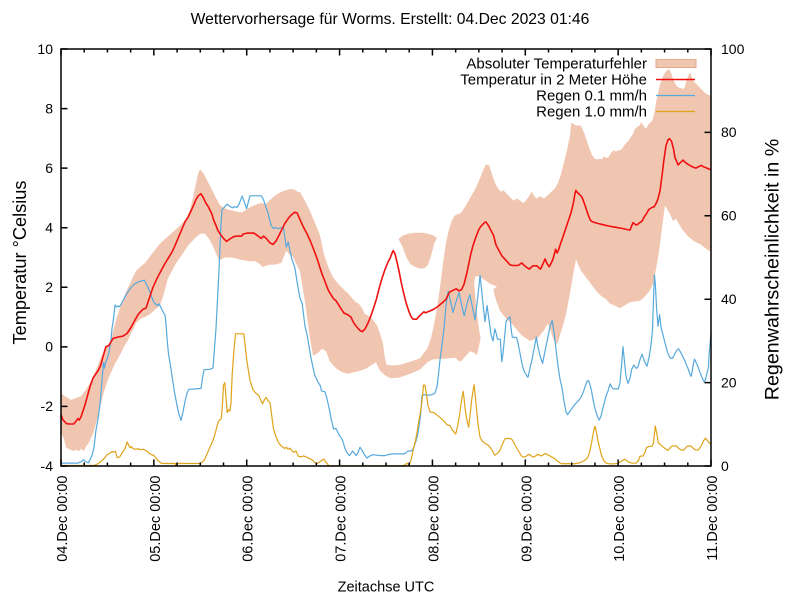  What do you see at coordinates (49, 228) in the screenshot?
I see `svg-text: 4` at bounding box center [49, 228].